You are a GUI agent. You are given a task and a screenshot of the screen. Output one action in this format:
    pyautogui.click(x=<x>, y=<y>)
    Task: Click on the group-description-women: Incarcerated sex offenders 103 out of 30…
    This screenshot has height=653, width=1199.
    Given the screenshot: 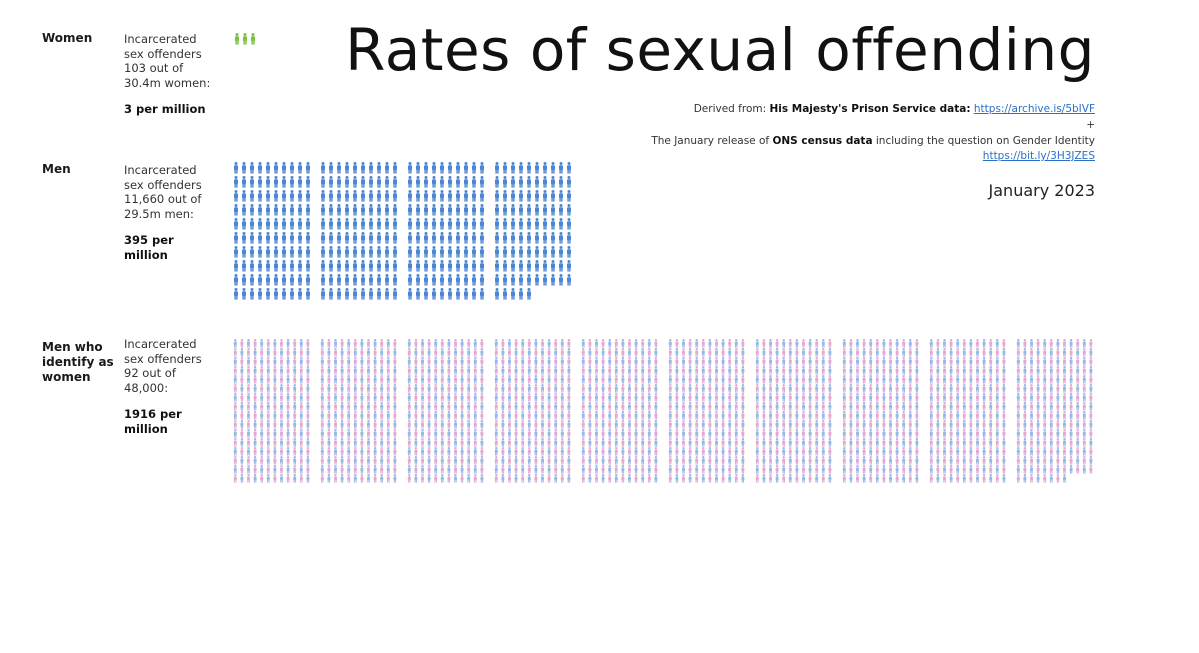 What is the action you would take?
    pyautogui.click(x=171, y=74)
    